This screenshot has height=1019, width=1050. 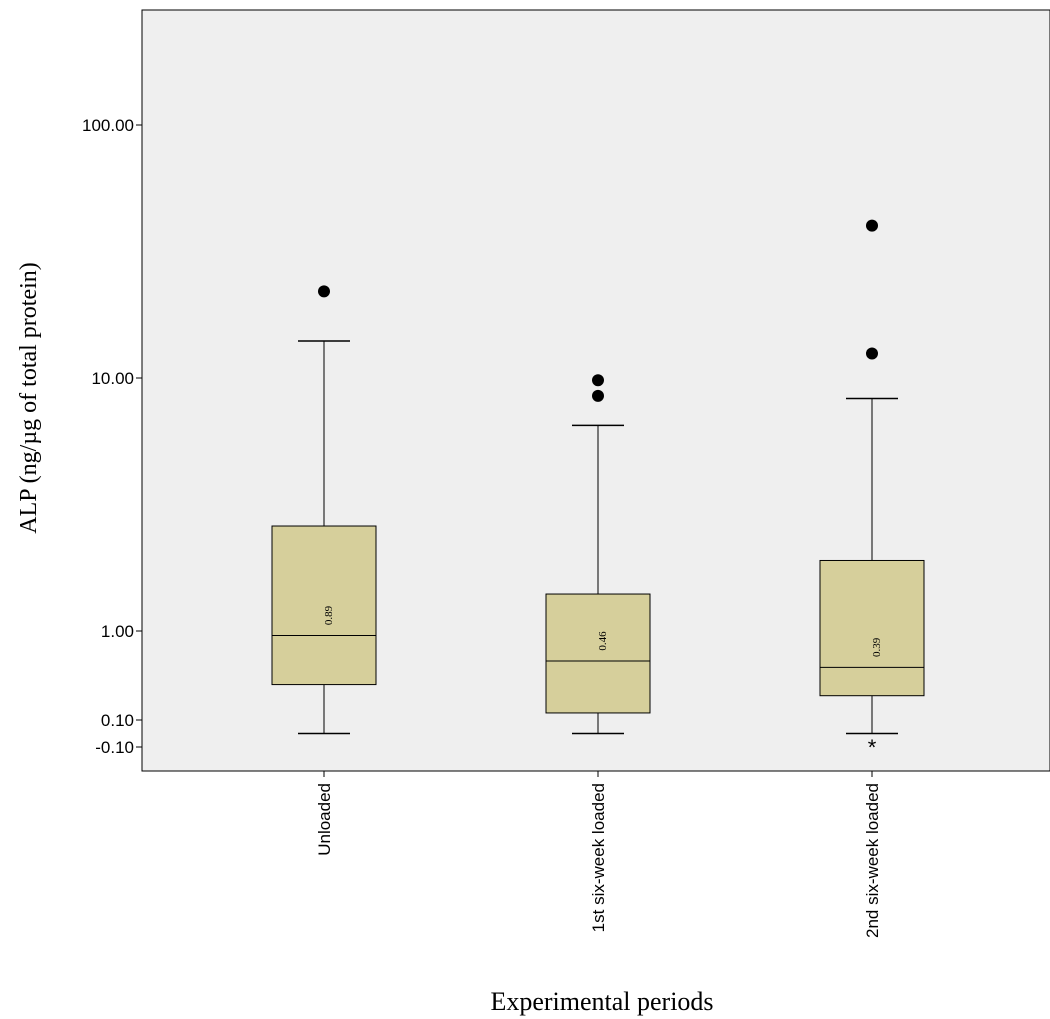 I want to click on y-axis: 100.00 10.00 1.00 0.10 -0.10, so click(x=112, y=436).